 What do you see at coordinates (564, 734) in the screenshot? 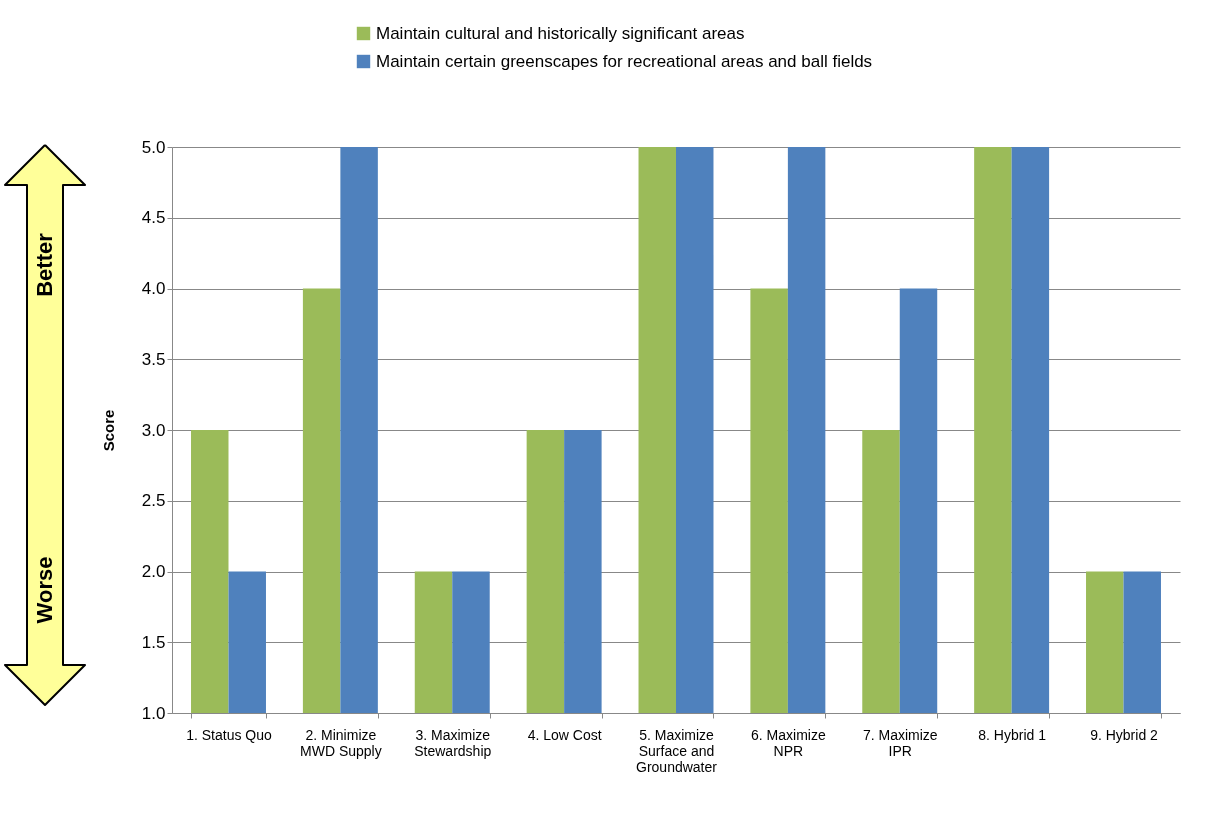
I see `x-tick-label: 4. Low Cost` at bounding box center [564, 734].